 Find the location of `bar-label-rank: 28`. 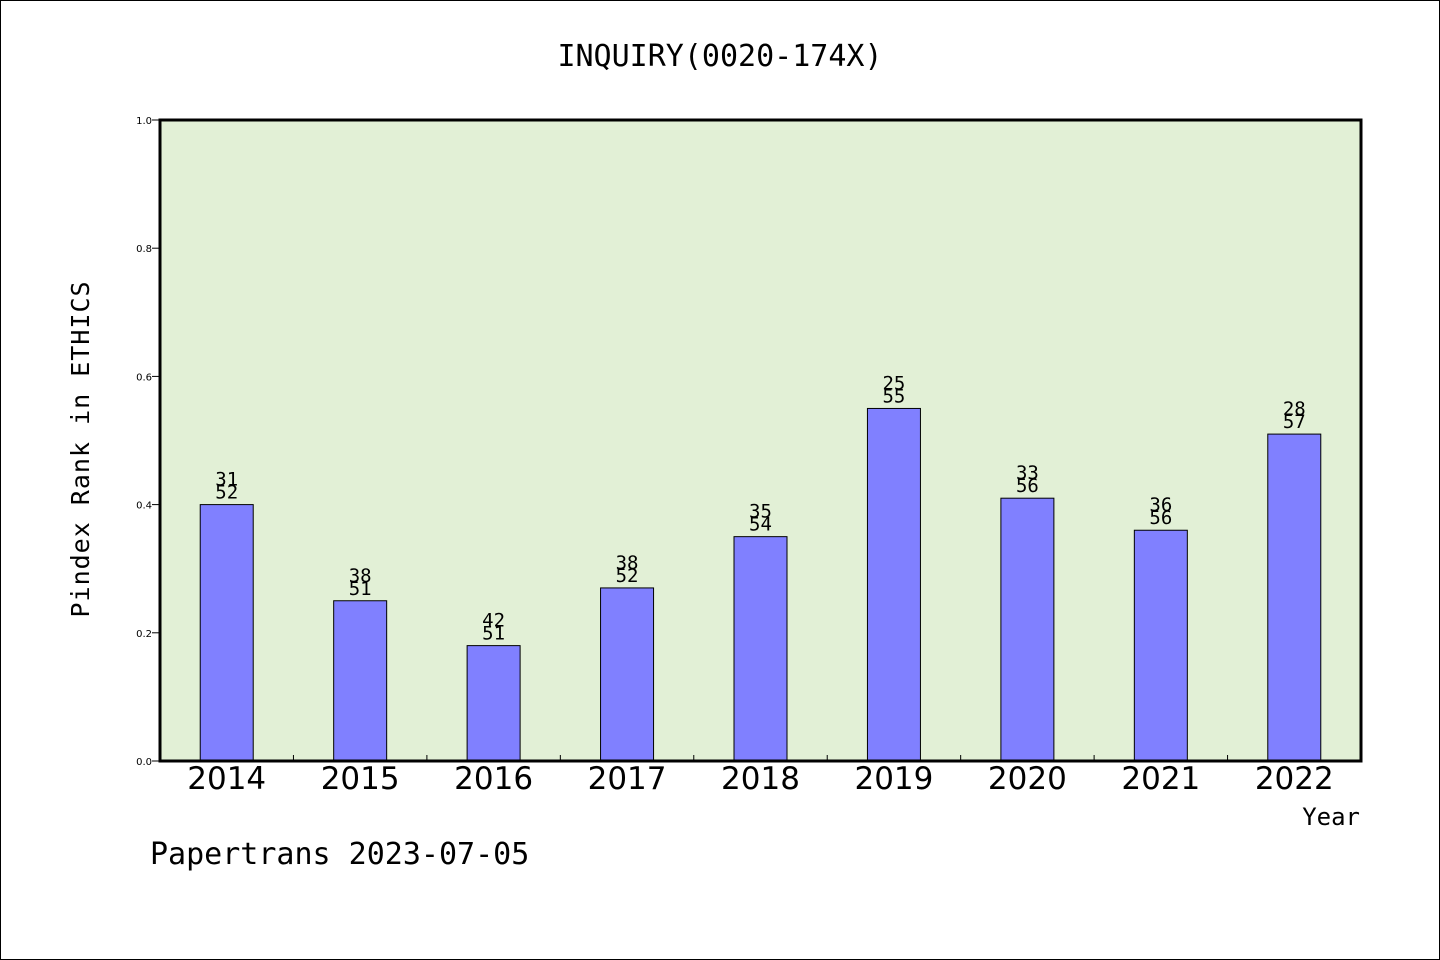

bar-label-rank: 28 is located at coordinates (1294, 409).